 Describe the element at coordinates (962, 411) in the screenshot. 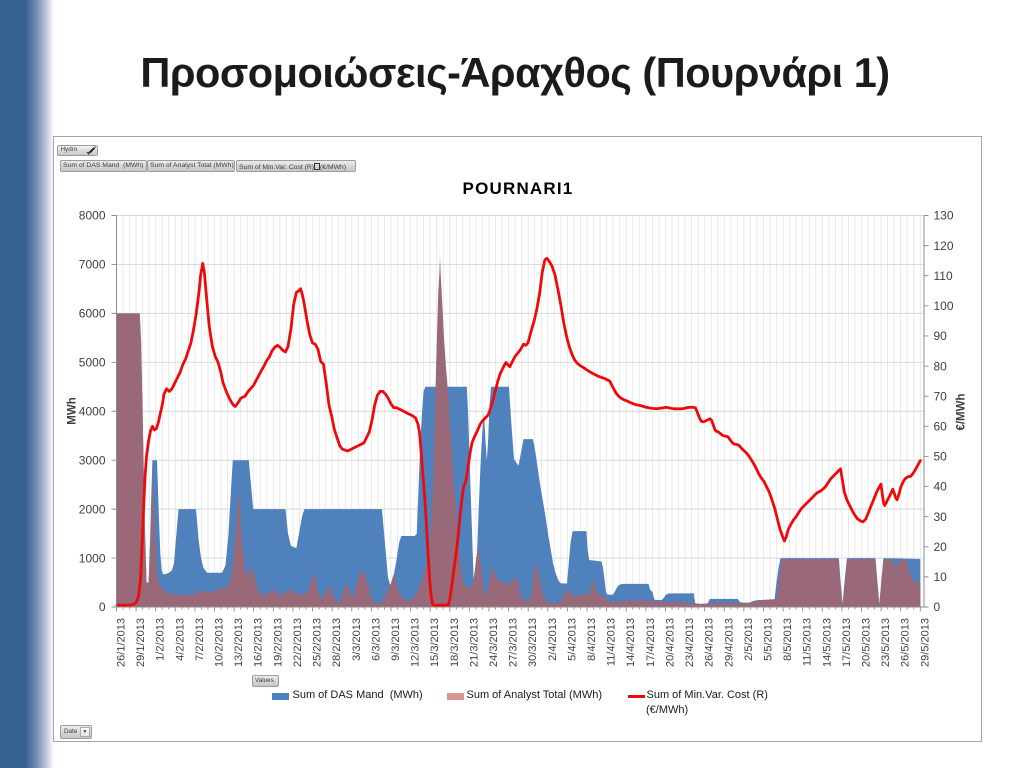

I see `svg-text: €/MWh` at that location.